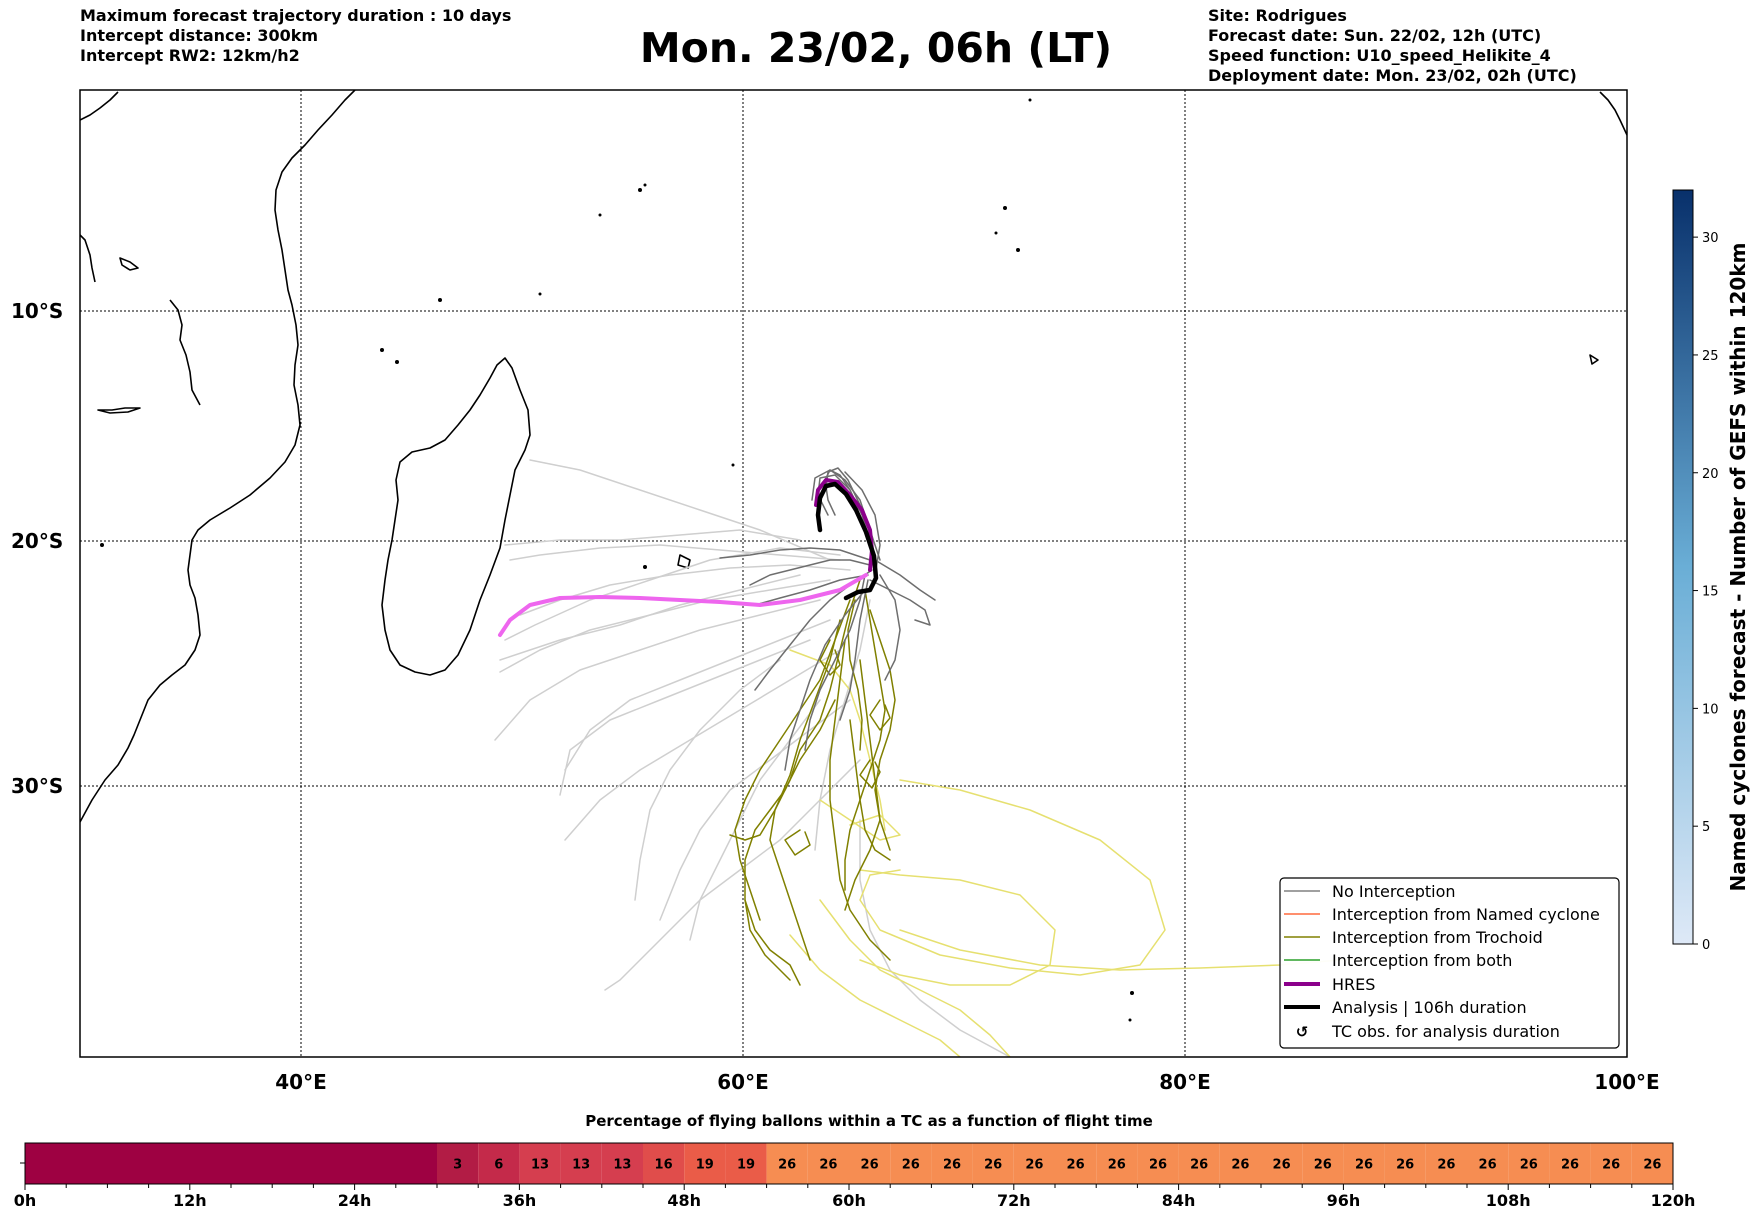  What do you see at coordinates (1429, 1007) in the screenshot?
I see `legend-label-analysis: Analysis | 106h duration` at bounding box center [1429, 1007].